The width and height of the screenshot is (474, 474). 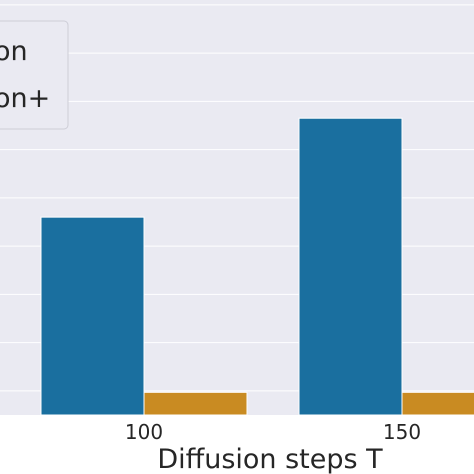 I want to click on legend-box, so click(x=34, y=75).